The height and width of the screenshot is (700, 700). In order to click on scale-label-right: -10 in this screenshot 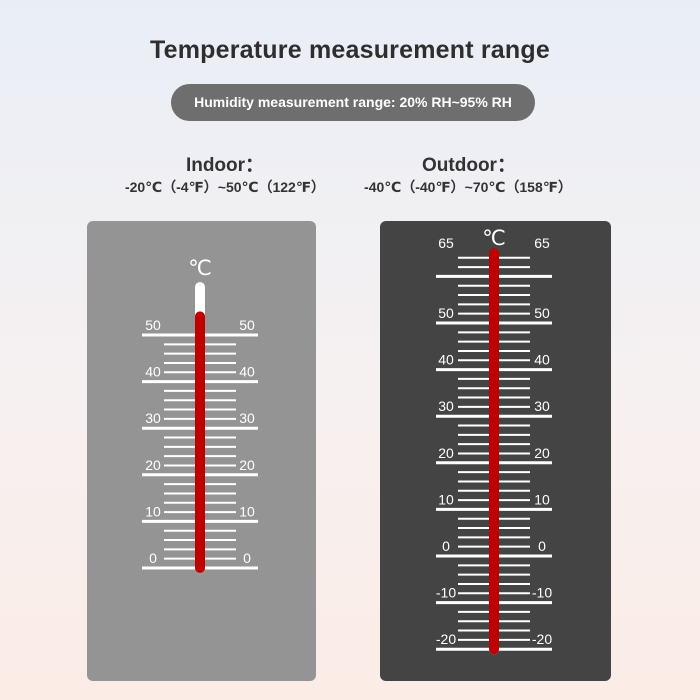, I will do `click(542, 593)`.